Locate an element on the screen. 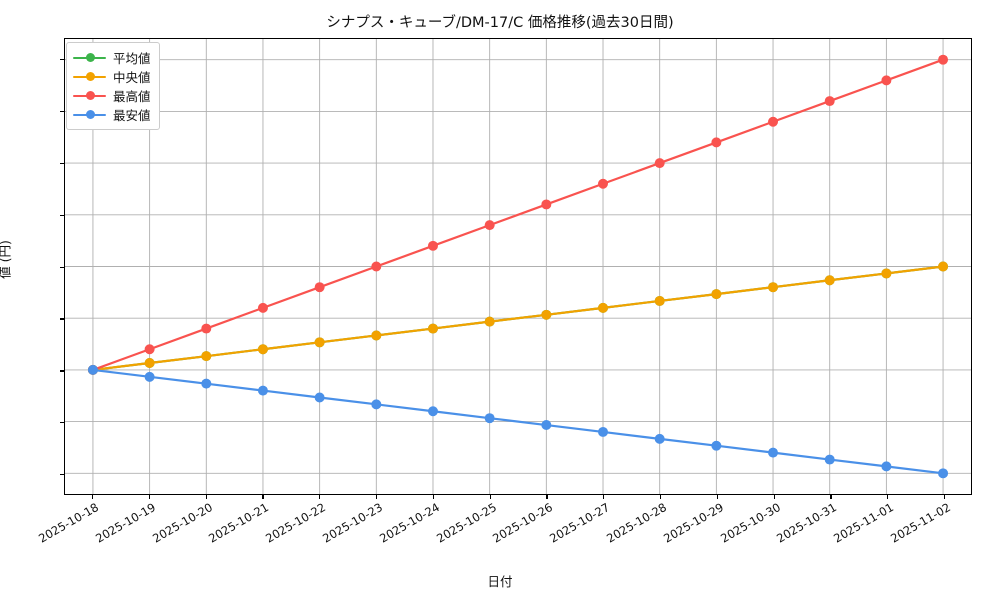  legend-label: 最高値 is located at coordinates (132, 96).